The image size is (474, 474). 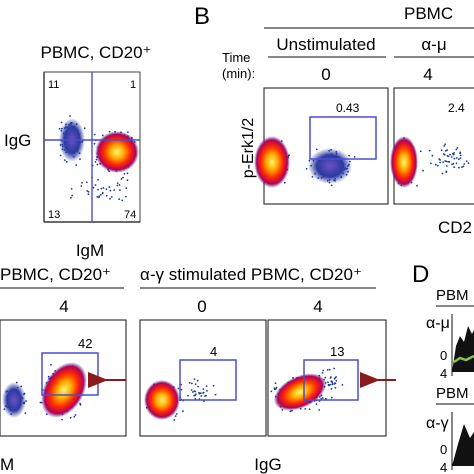 What do you see at coordinates (251, 274) in the screenshot?
I see `panel-c-right-title: α-γ stimulated PBMC, CD20⁺` at bounding box center [251, 274].